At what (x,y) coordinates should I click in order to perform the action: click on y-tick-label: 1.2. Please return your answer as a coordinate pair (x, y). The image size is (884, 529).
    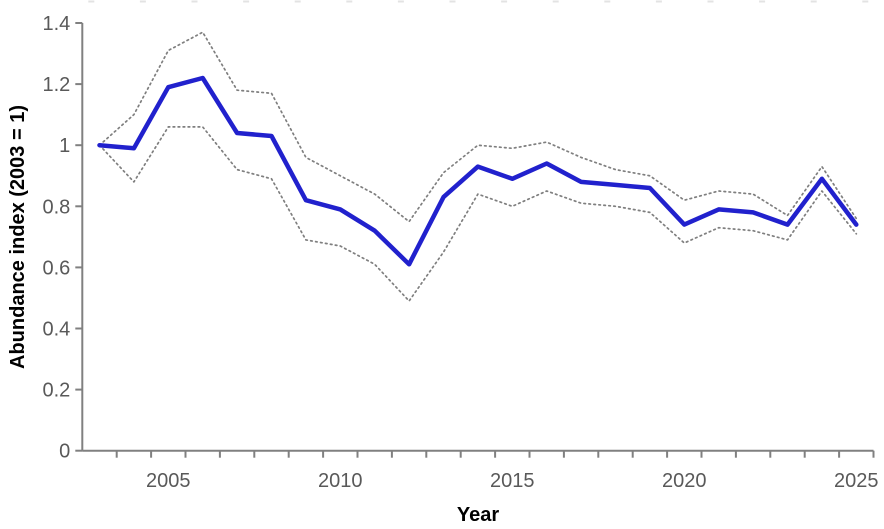
    Looking at the image, I should click on (56, 85).